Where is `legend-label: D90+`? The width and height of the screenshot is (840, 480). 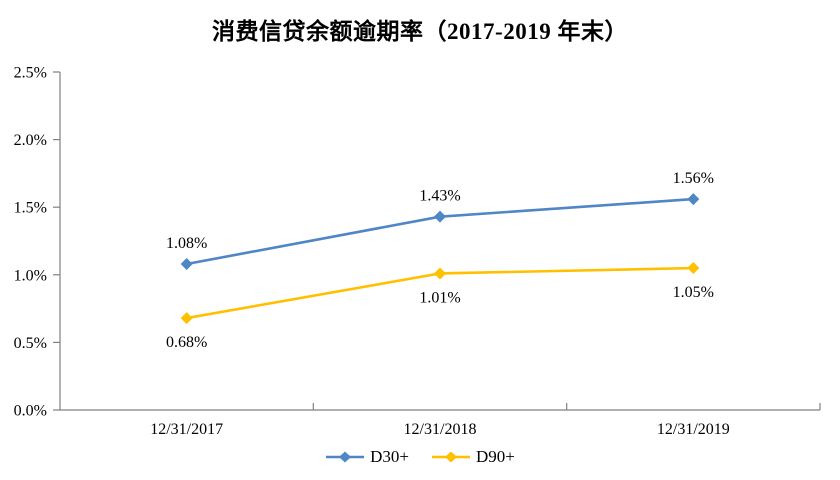 legend-label: D90+ is located at coordinates (495, 456).